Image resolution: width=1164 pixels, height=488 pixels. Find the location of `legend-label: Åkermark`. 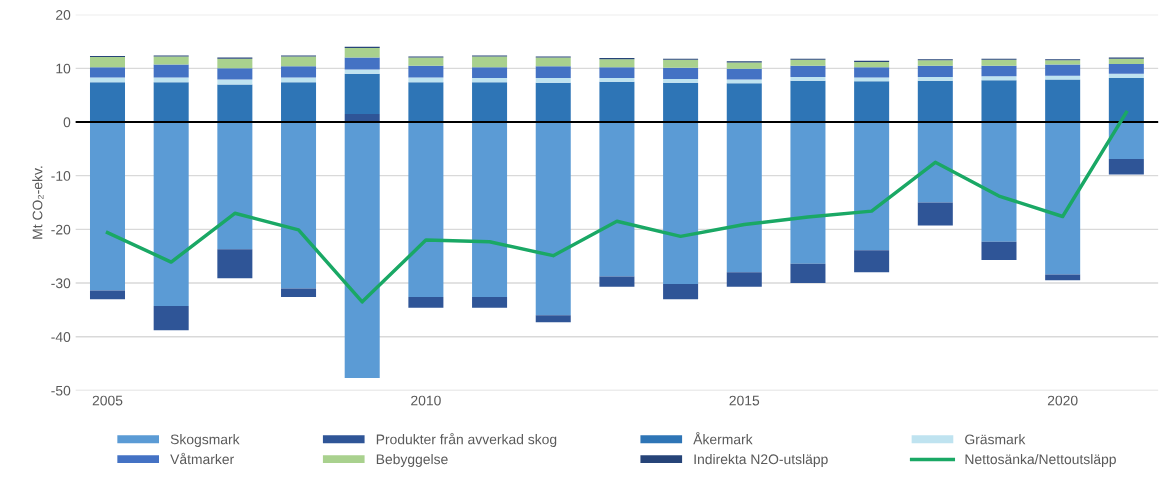

legend-label: Åkermark is located at coordinates (723, 438).